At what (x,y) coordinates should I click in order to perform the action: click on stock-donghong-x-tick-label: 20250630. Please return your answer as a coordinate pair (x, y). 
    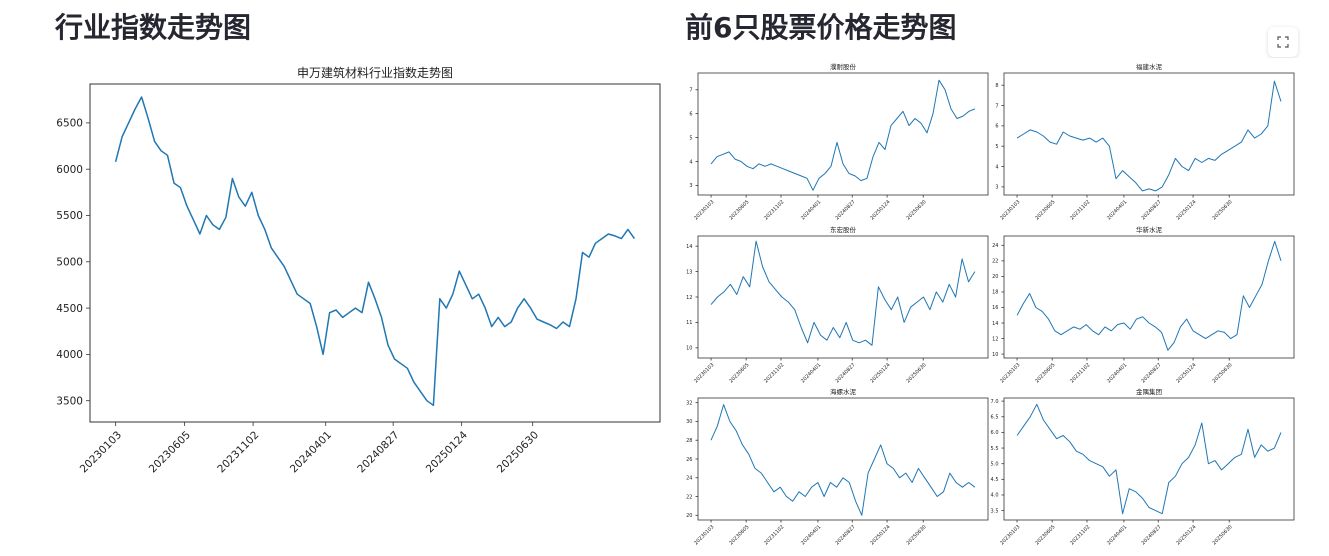
    Looking at the image, I should click on (916, 373).